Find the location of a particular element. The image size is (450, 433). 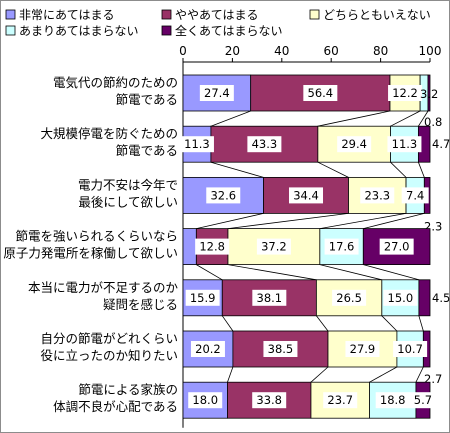

value-label: 7.4 is located at coordinates (415, 195).